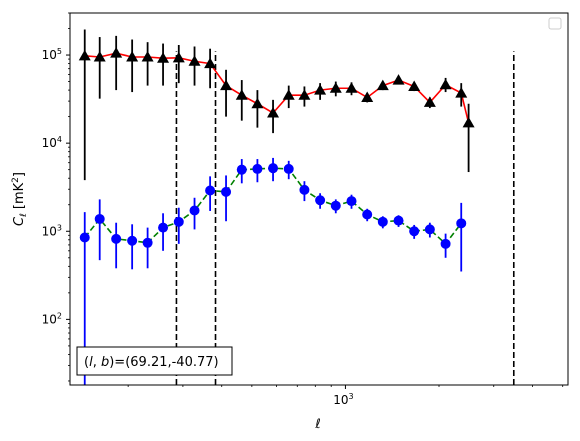 The height and width of the screenshot is (441, 580). What do you see at coordinates (20, 199) in the screenshot?
I see `y-axis-label: Cℓ [mK2]` at bounding box center [20, 199].